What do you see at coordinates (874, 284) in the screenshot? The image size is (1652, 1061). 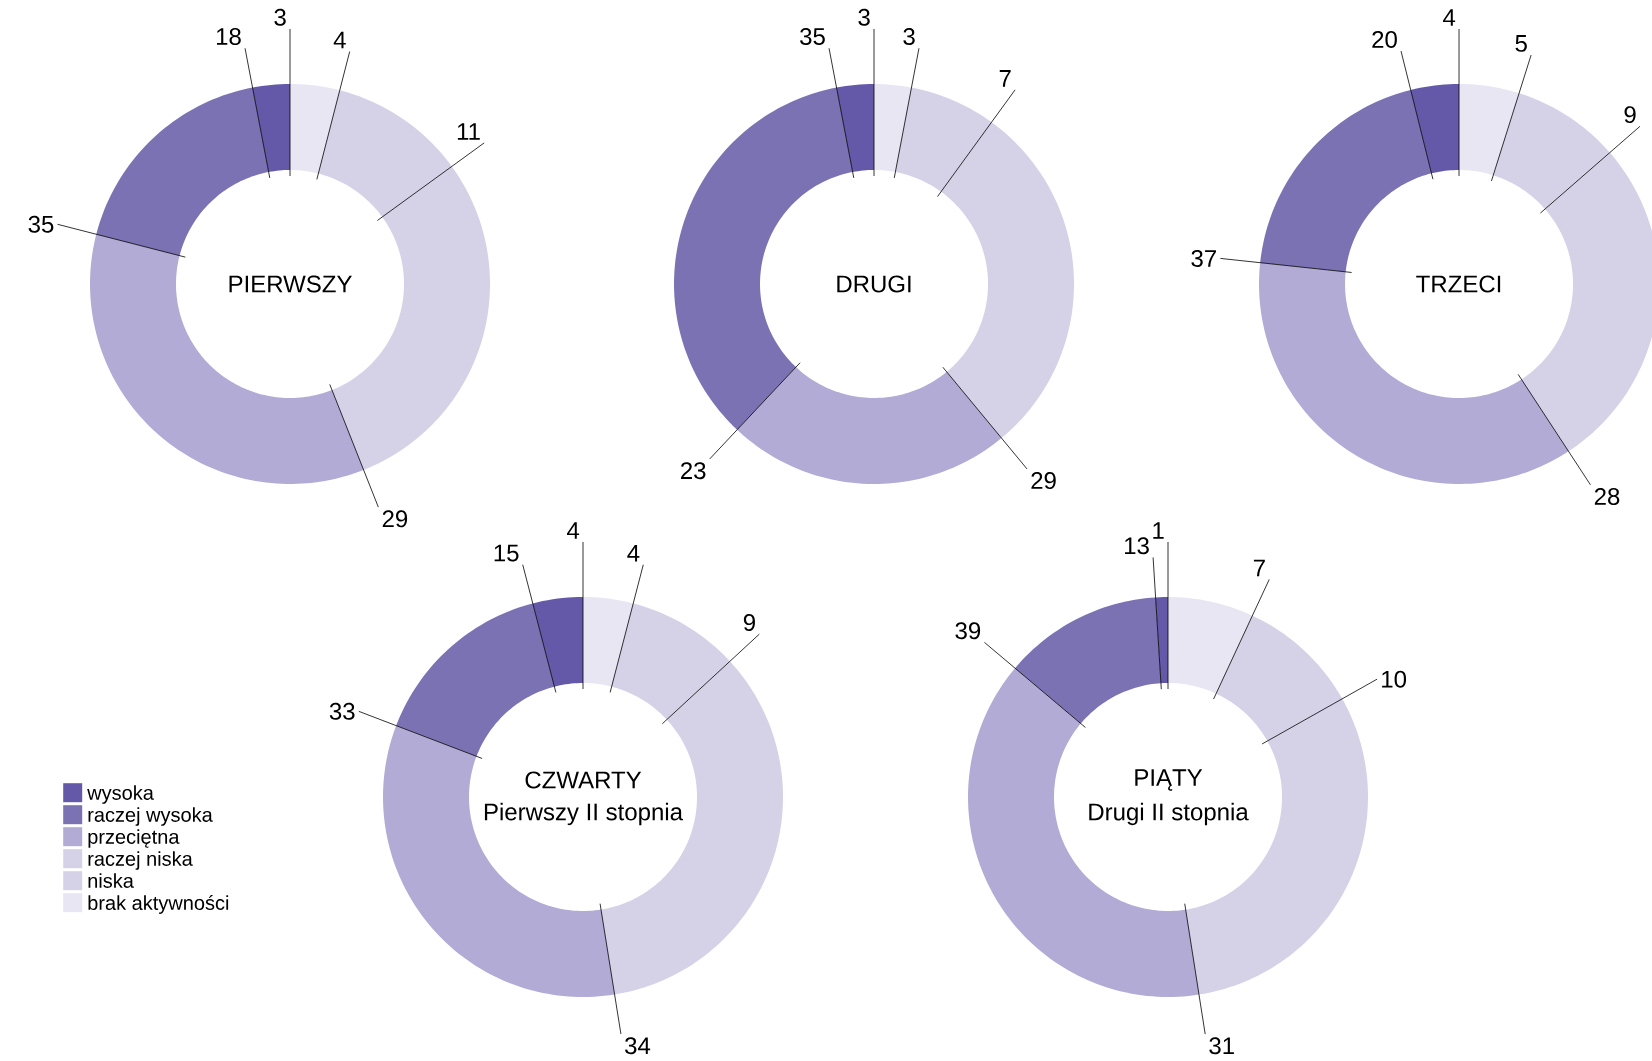 I see `text: DRUGI` at bounding box center [874, 284].